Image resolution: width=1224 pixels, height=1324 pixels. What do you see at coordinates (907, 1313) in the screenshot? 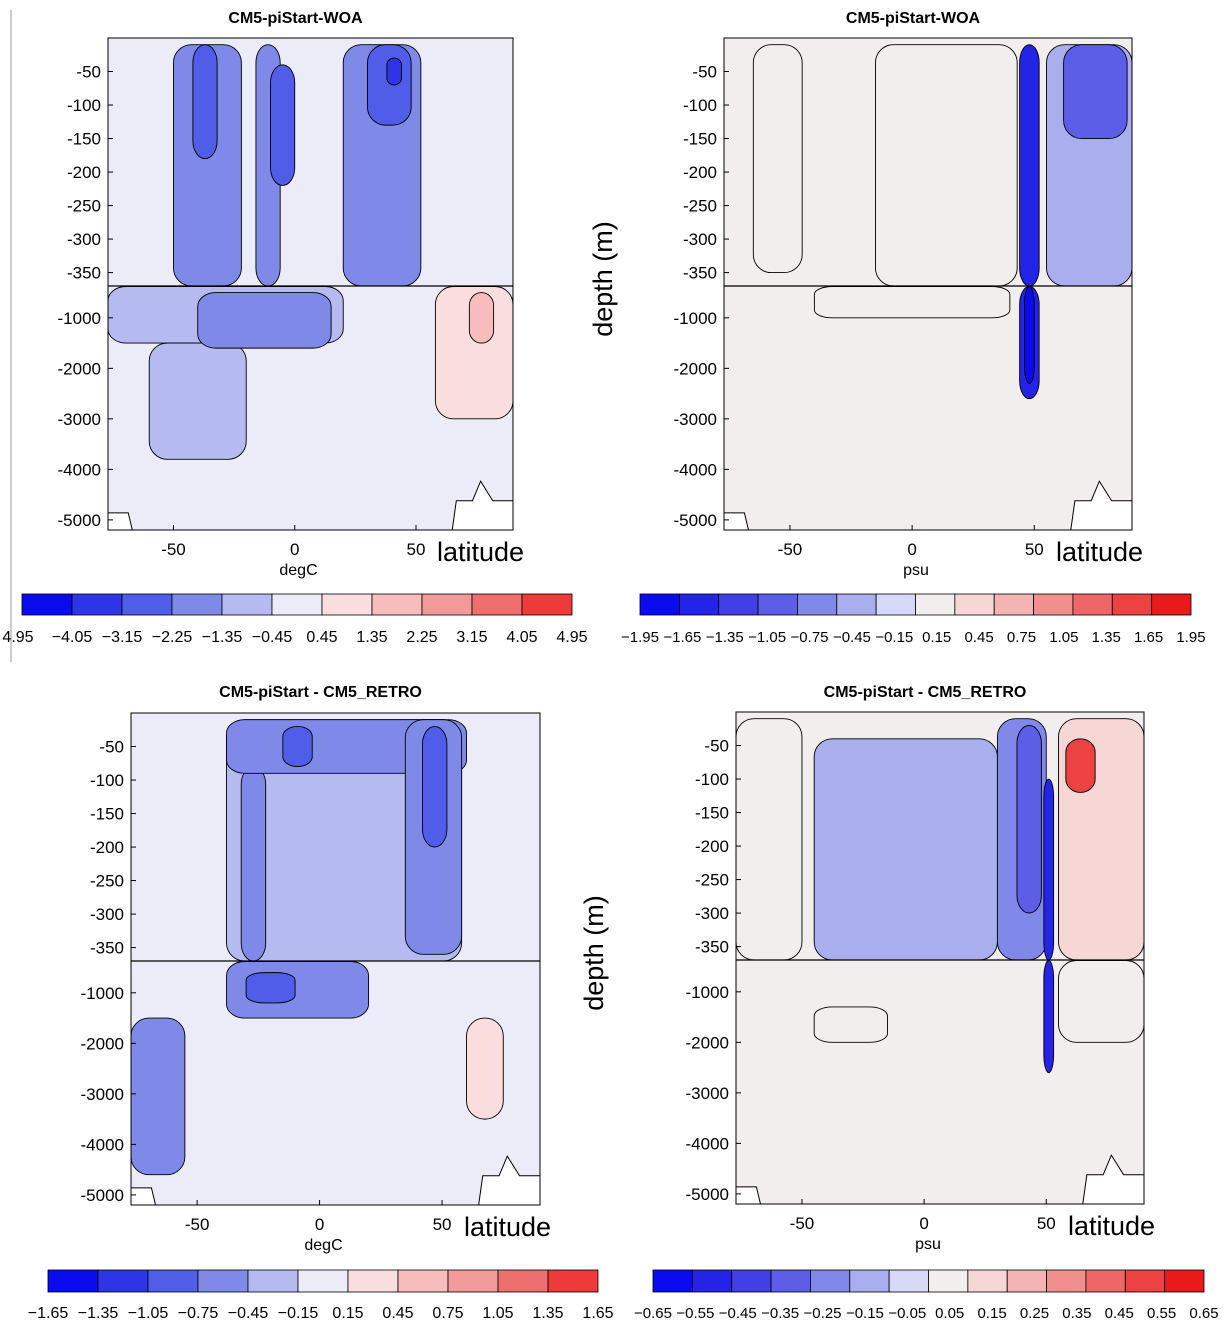
I see `colorbar-tick-label: −0.05` at bounding box center [907, 1313].